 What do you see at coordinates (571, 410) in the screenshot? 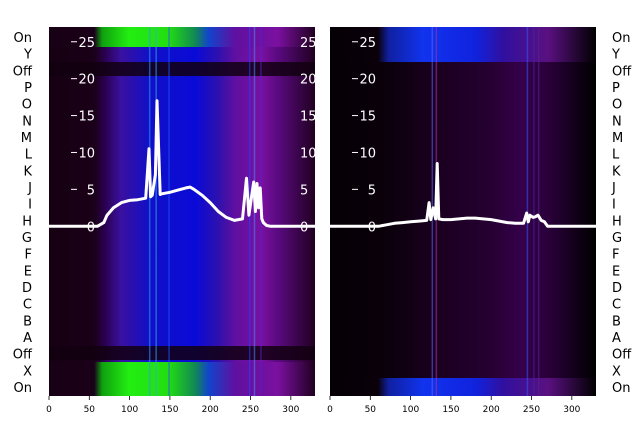
I see `right-xtick-label-300: 300` at bounding box center [571, 410].